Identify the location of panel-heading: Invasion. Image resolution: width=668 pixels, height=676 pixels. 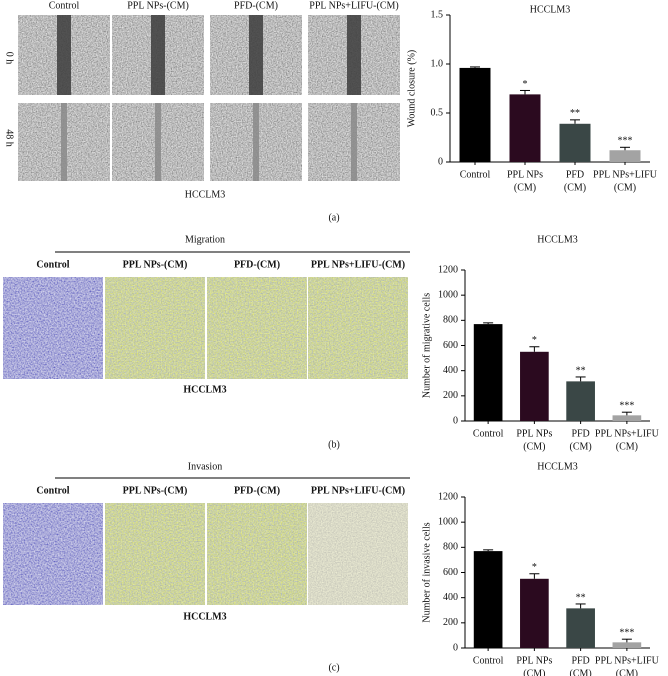
(205, 466).